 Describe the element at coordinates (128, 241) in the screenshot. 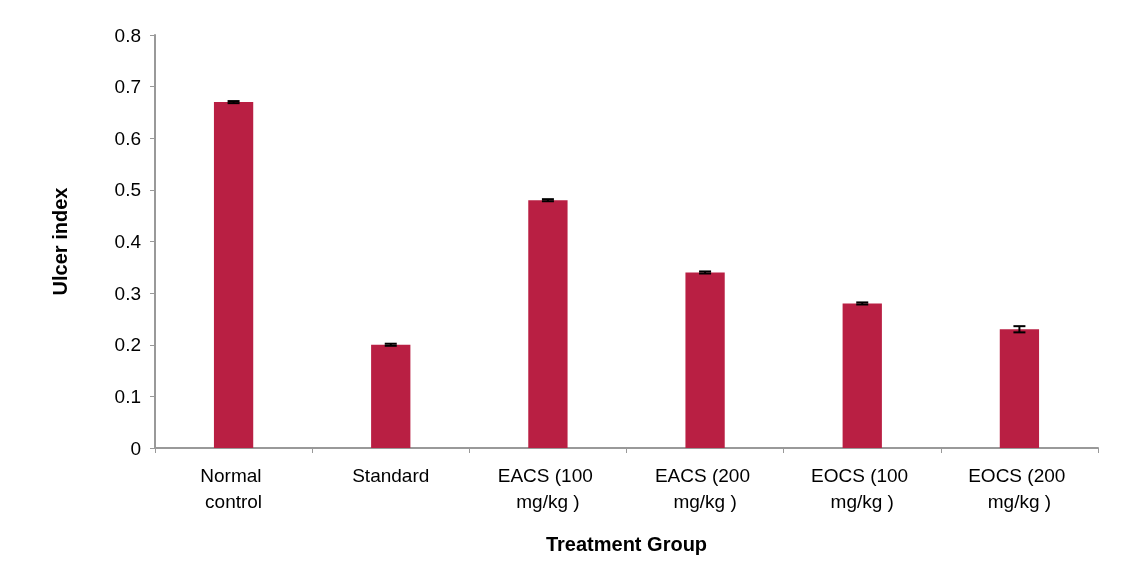

I see `y-tick-label: 0.4` at that location.